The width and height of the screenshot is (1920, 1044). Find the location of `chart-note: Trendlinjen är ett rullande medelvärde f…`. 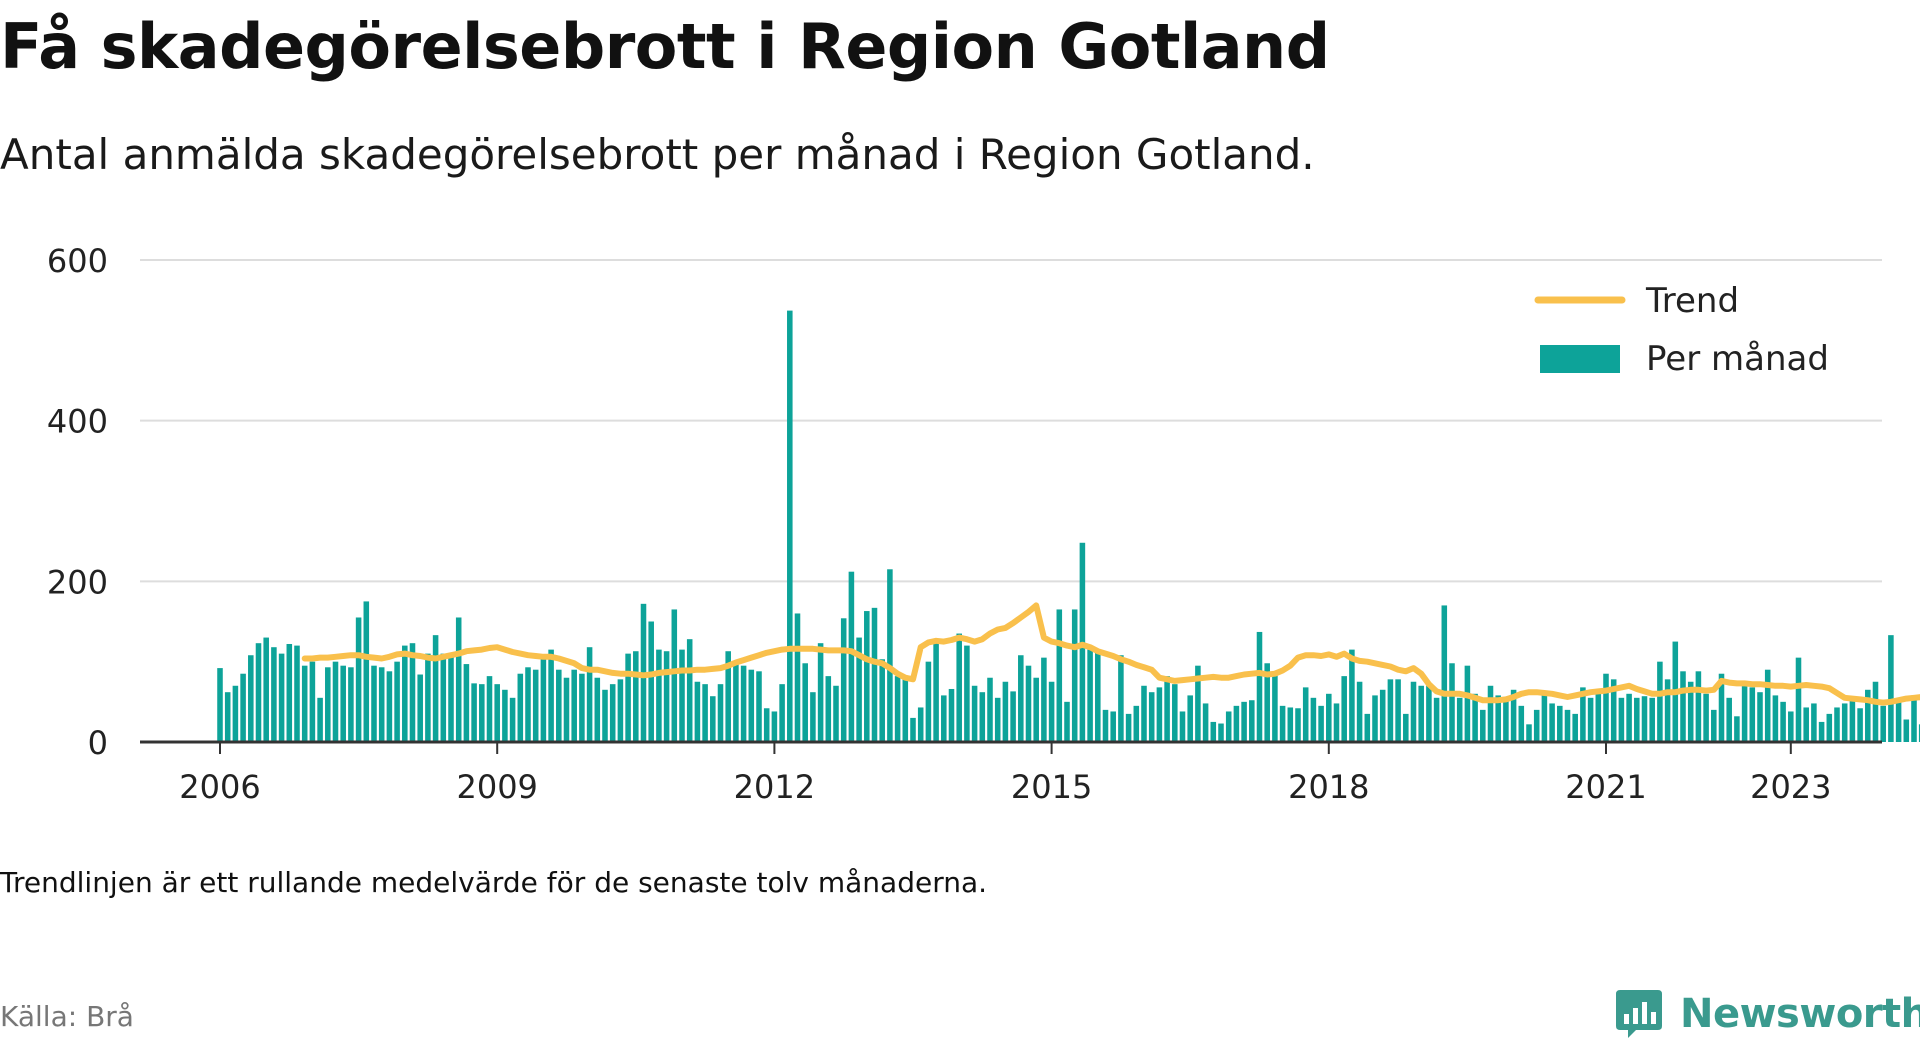

chart-note: Trendlinjen är ett rullande medelvärde f… is located at coordinates (494, 882).